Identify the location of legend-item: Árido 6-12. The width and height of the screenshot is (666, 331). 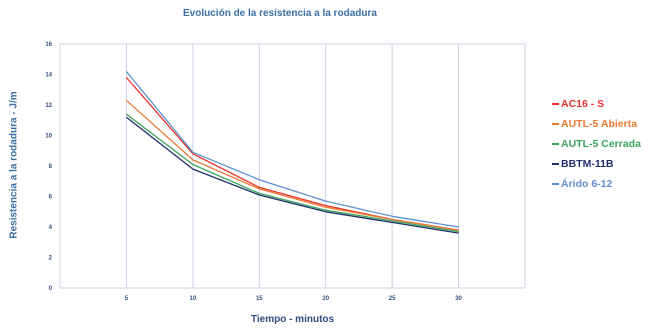
(596, 184).